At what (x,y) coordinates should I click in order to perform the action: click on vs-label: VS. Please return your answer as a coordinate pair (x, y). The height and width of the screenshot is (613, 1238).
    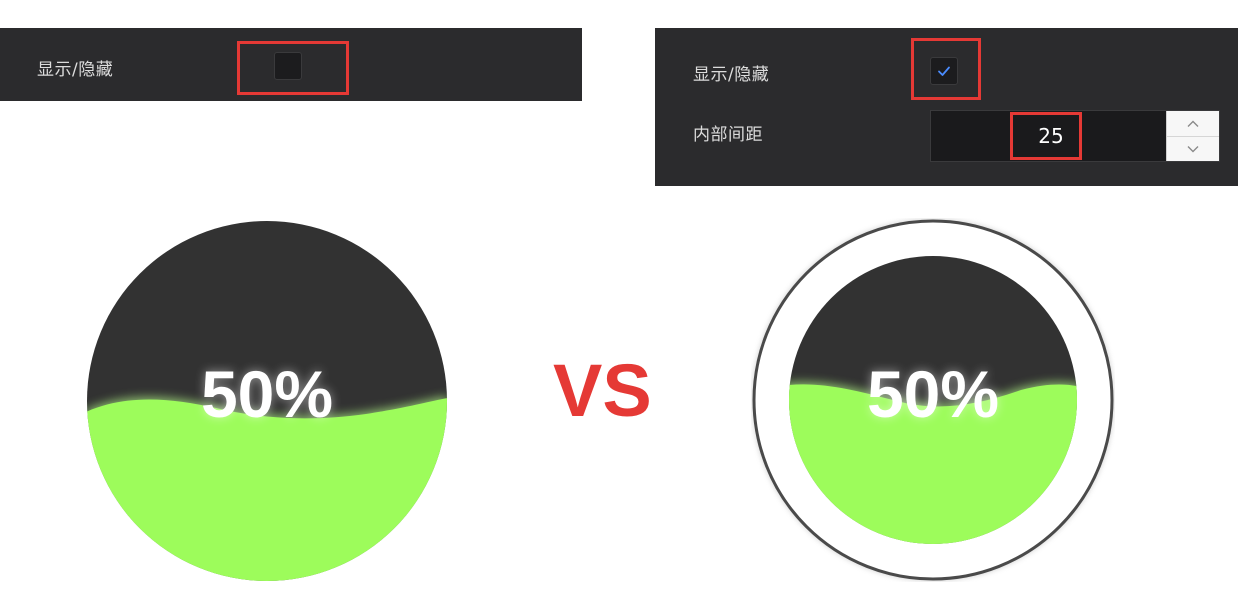
    Looking at the image, I should click on (602, 390).